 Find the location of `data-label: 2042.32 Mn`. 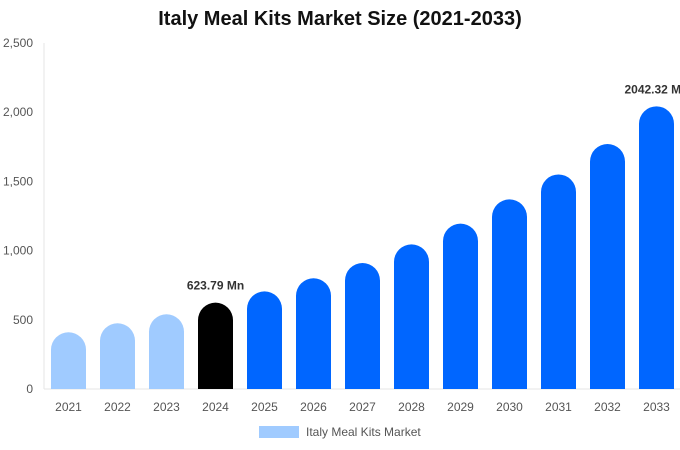

data-label: 2042.32 Mn is located at coordinates (652, 89).